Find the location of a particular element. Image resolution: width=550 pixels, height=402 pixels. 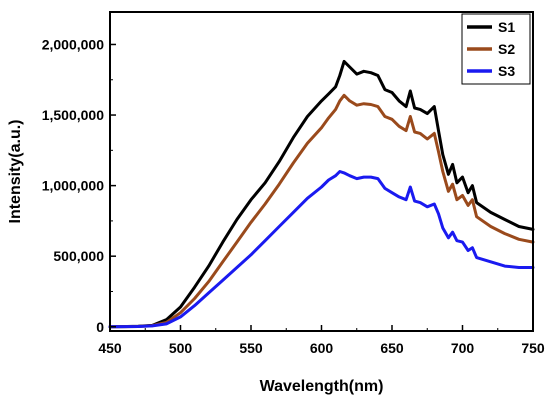

y-tick-label: 500,000 is located at coordinates (78, 256).